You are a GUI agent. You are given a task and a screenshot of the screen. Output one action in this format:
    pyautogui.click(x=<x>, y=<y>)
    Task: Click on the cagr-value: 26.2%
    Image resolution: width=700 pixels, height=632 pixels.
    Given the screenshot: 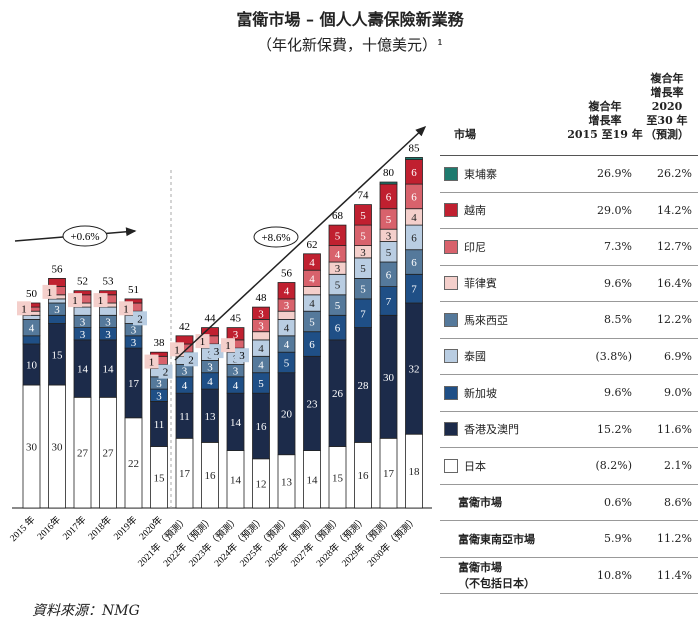 What is the action you would take?
    pyautogui.click(x=674, y=174)
    